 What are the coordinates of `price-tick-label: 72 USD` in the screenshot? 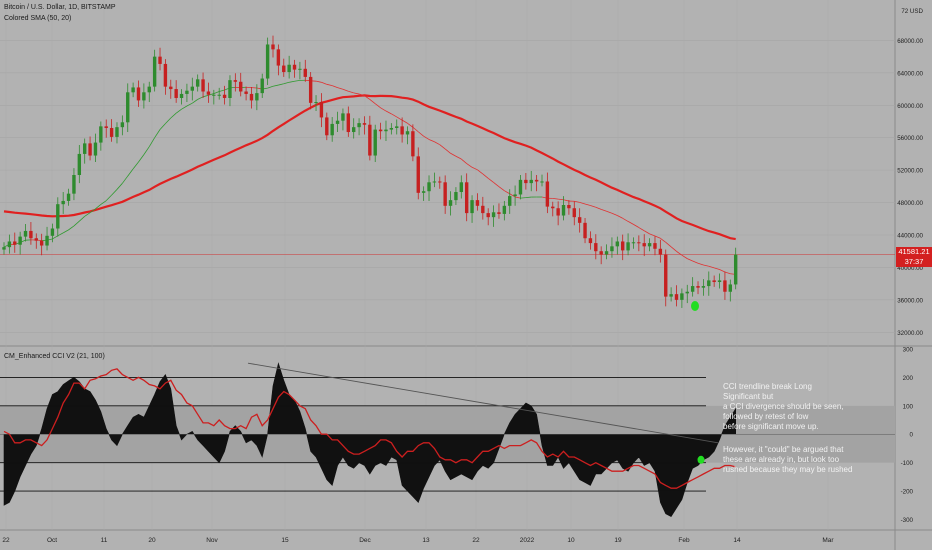 It's located at (912, 11).